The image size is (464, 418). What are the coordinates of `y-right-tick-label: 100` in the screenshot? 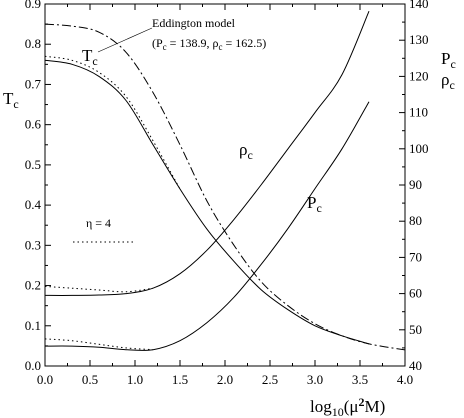 It's located at (419, 148).